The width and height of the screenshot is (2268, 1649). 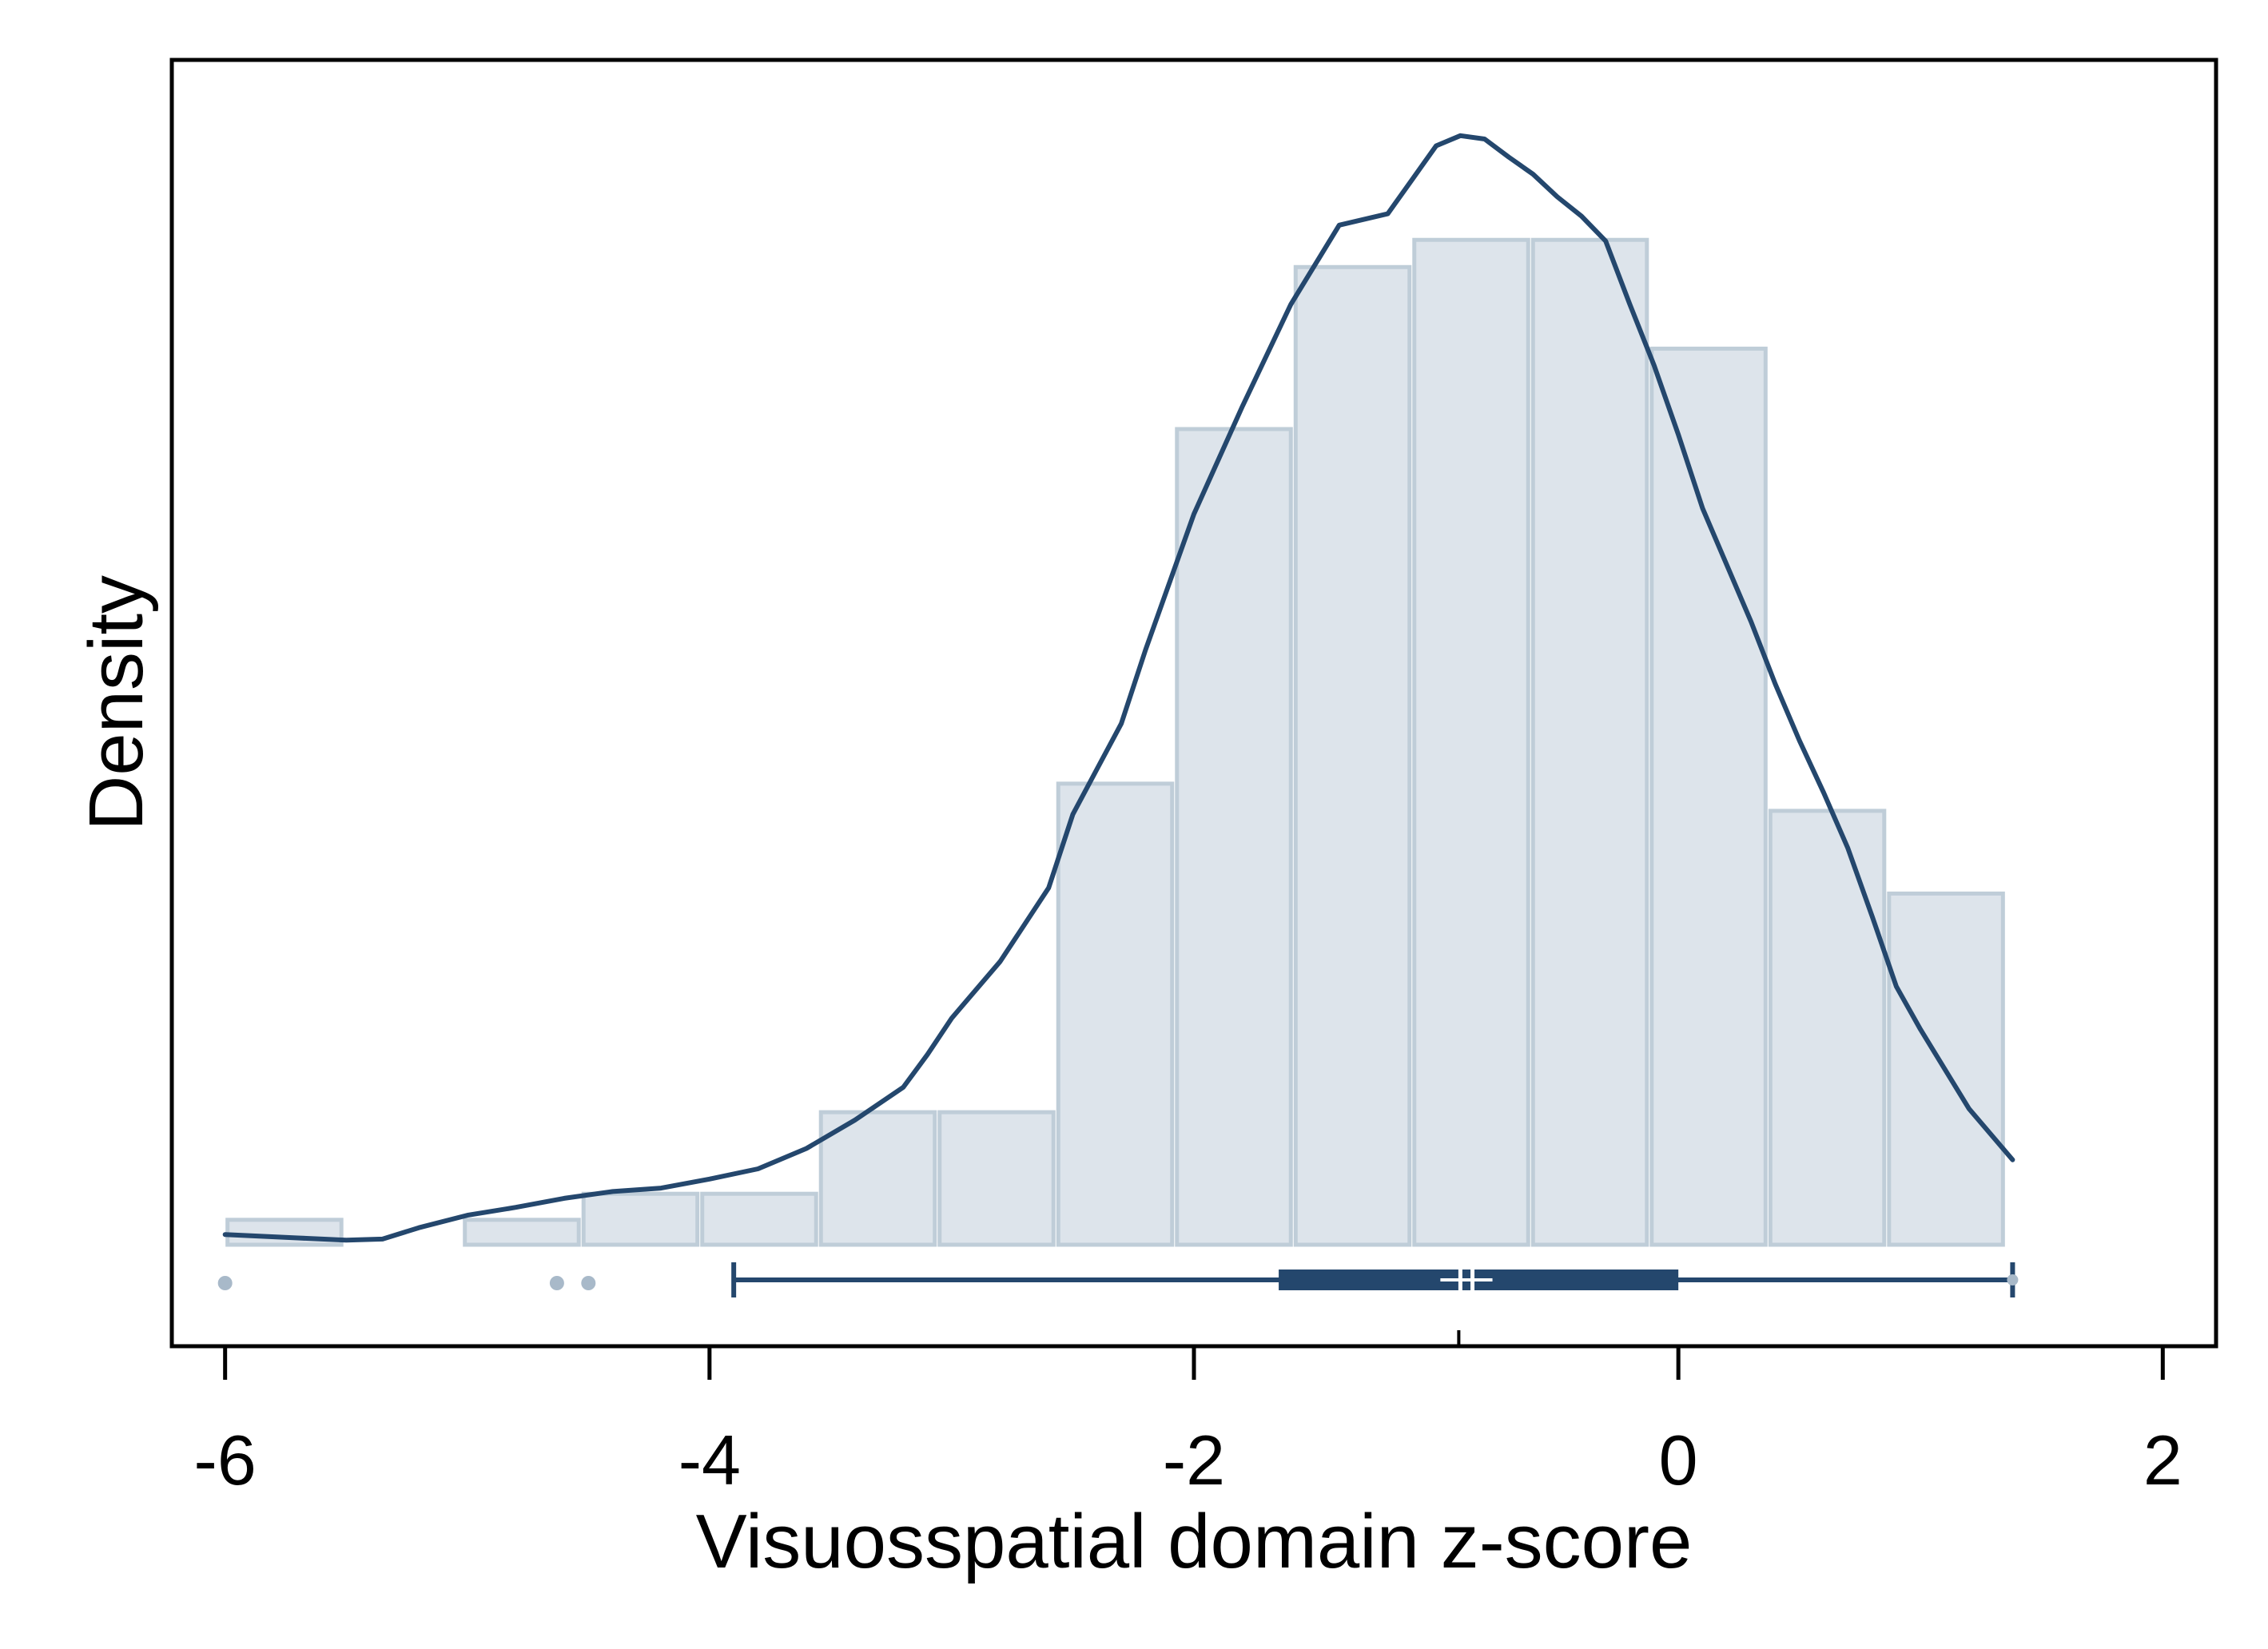 What do you see at coordinates (1194, 1541) in the screenshot?
I see `x-axis-title: Visuosspatial domain z-score` at bounding box center [1194, 1541].